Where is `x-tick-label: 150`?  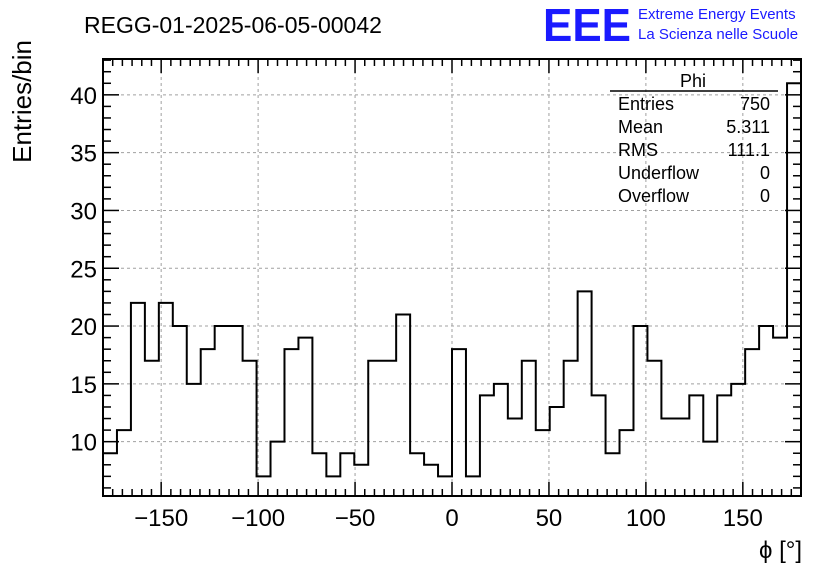
x-tick-label: 150 is located at coordinates (743, 518).